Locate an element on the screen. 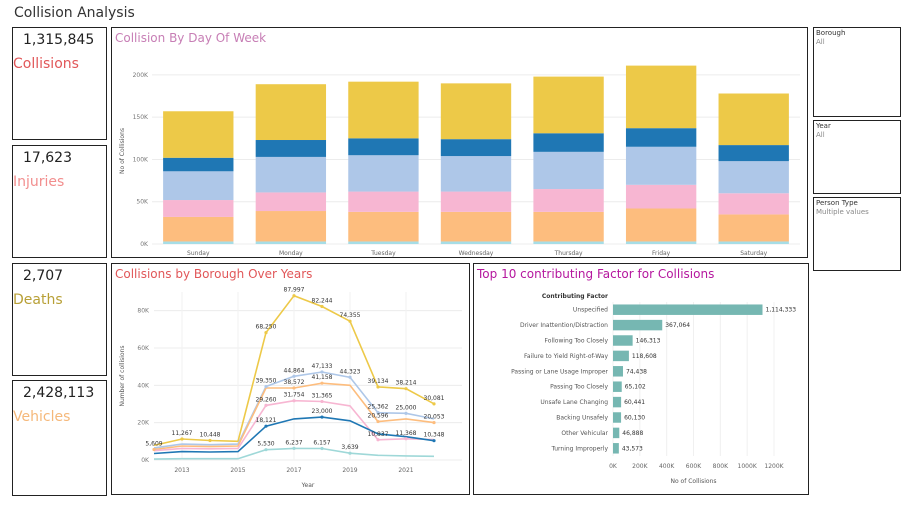  x-tick-label: Saturday is located at coordinates (753, 253).